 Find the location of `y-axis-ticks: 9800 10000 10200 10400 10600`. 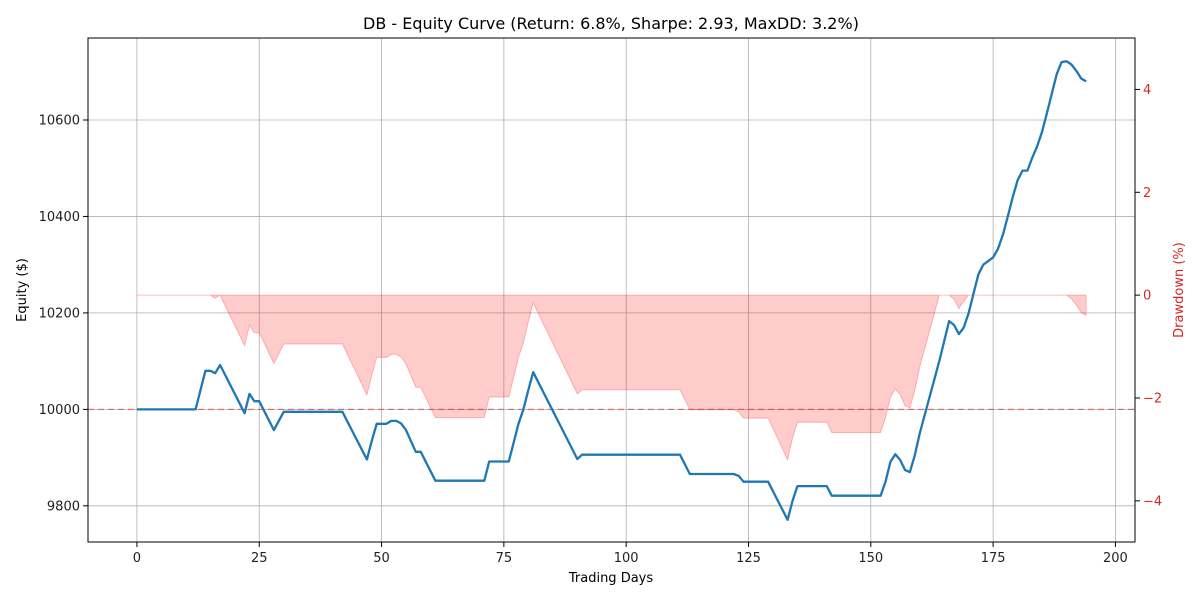

y-axis-ticks: 9800 10000 10200 10400 10600 is located at coordinates (63, 313).